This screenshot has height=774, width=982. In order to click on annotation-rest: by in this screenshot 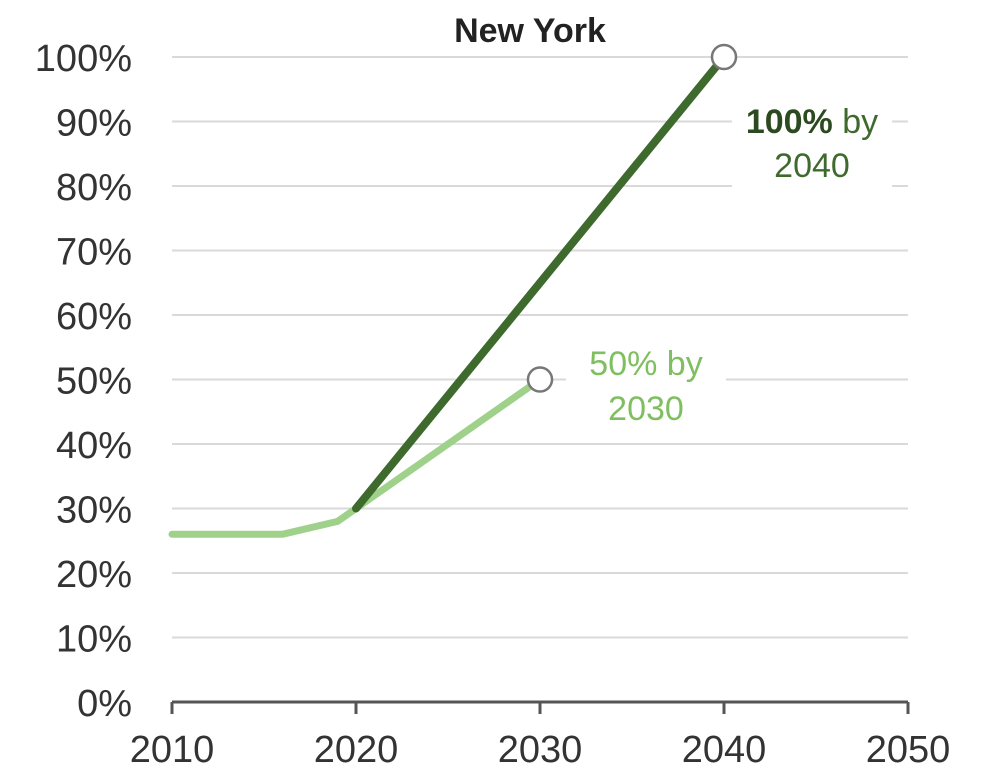, I will do `click(855, 122)`.